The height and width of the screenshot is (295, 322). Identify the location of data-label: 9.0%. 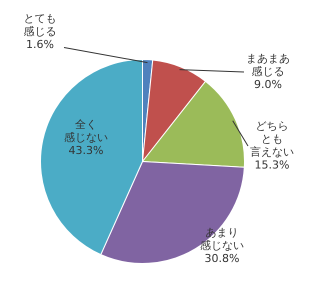
(268, 84).